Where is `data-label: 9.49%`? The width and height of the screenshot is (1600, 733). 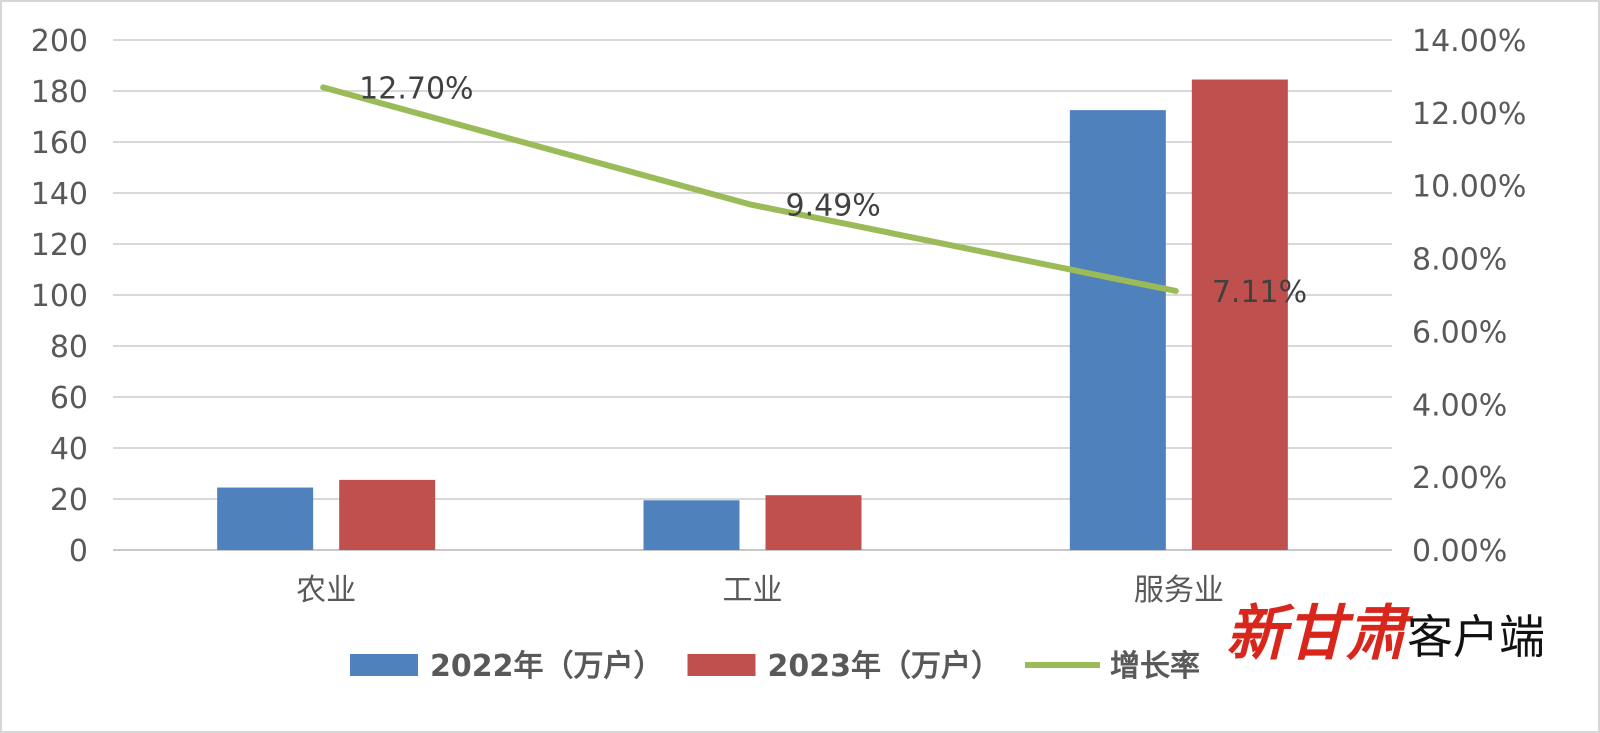 data-label: 9.49% is located at coordinates (833, 205).